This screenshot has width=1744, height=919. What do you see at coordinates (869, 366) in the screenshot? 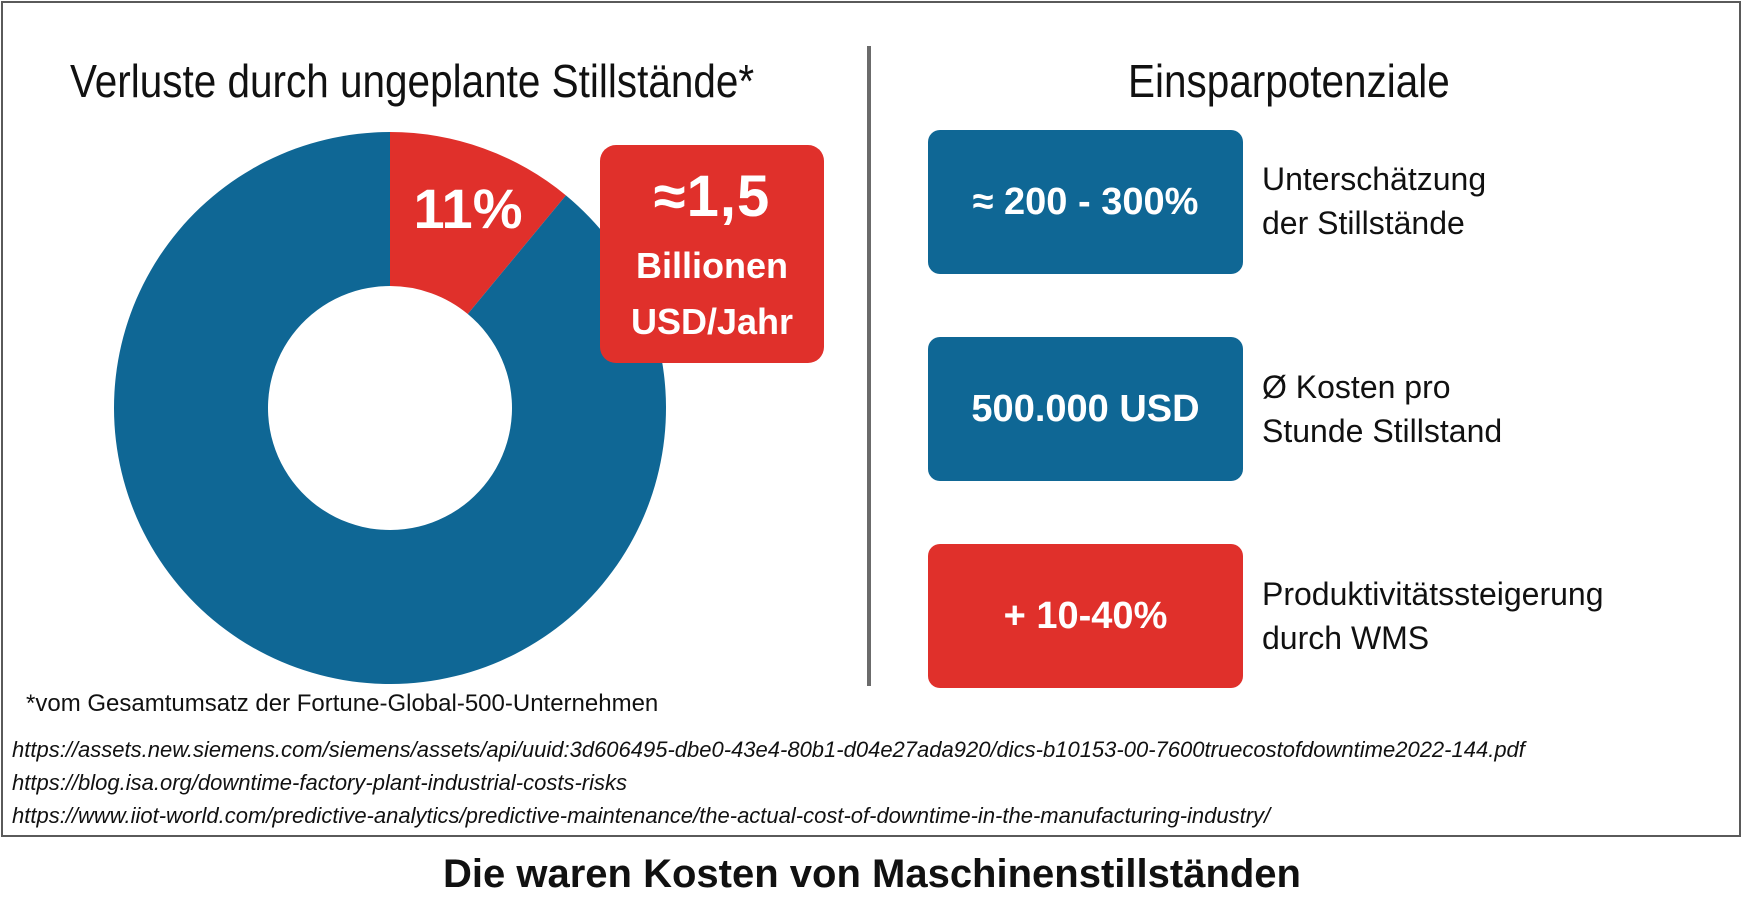
I see `section-divider` at bounding box center [869, 366].